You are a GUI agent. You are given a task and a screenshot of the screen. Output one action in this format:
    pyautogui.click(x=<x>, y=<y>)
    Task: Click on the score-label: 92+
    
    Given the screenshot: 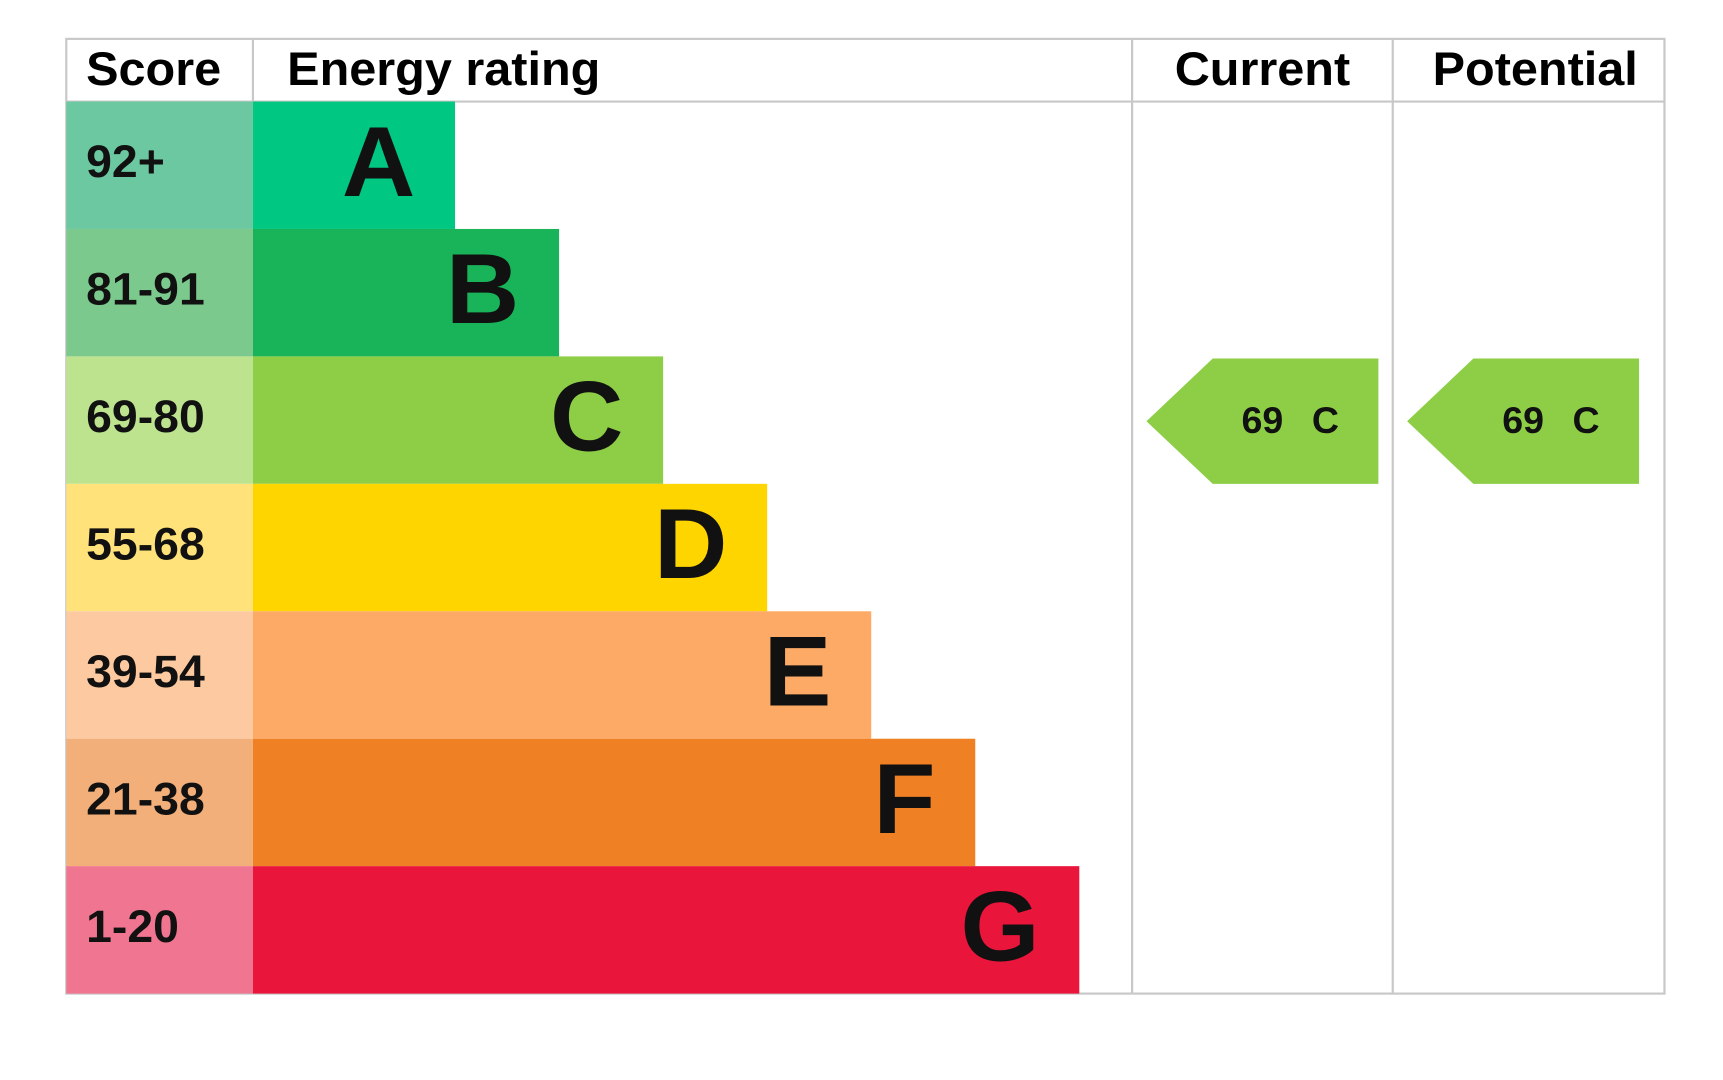 What is the action you would take?
    pyautogui.click(x=125, y=161)
    